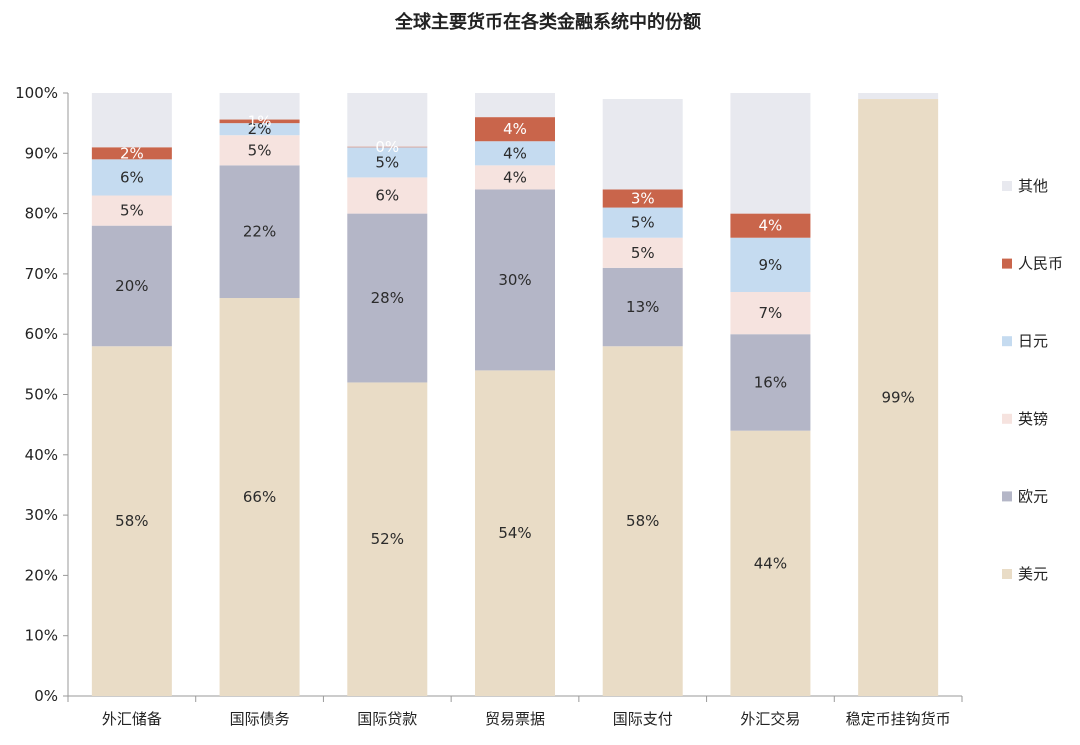 The height and width of the screenshot is (745, 1080). I want to click on data-label: 1%, so click(260, 121).